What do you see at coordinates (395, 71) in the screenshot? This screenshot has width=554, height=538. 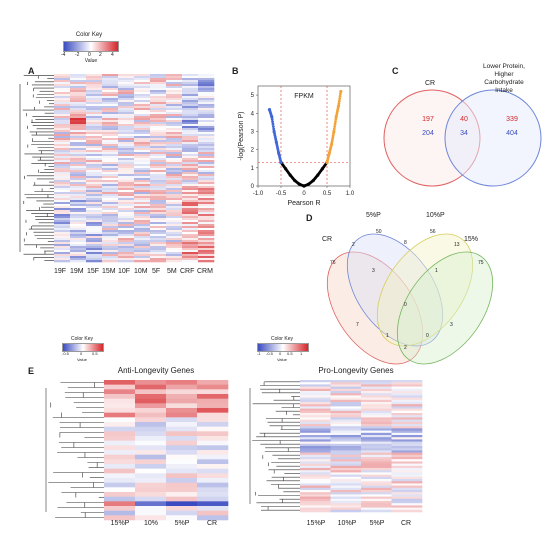 I see `panel-c-letter: C` at bounding box center [395, 71].